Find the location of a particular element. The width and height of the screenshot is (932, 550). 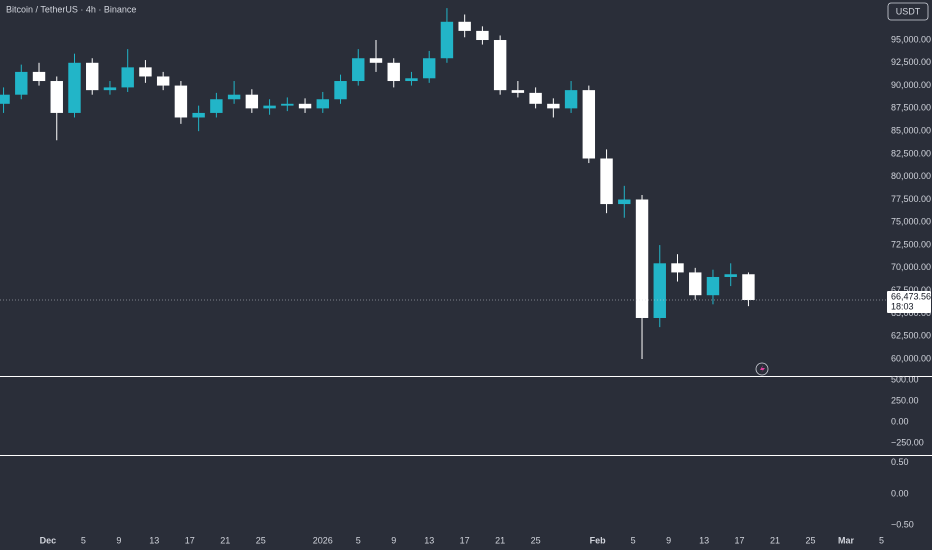

pane-y-tick-label: 0.50 is located at coordinates (900, 462).